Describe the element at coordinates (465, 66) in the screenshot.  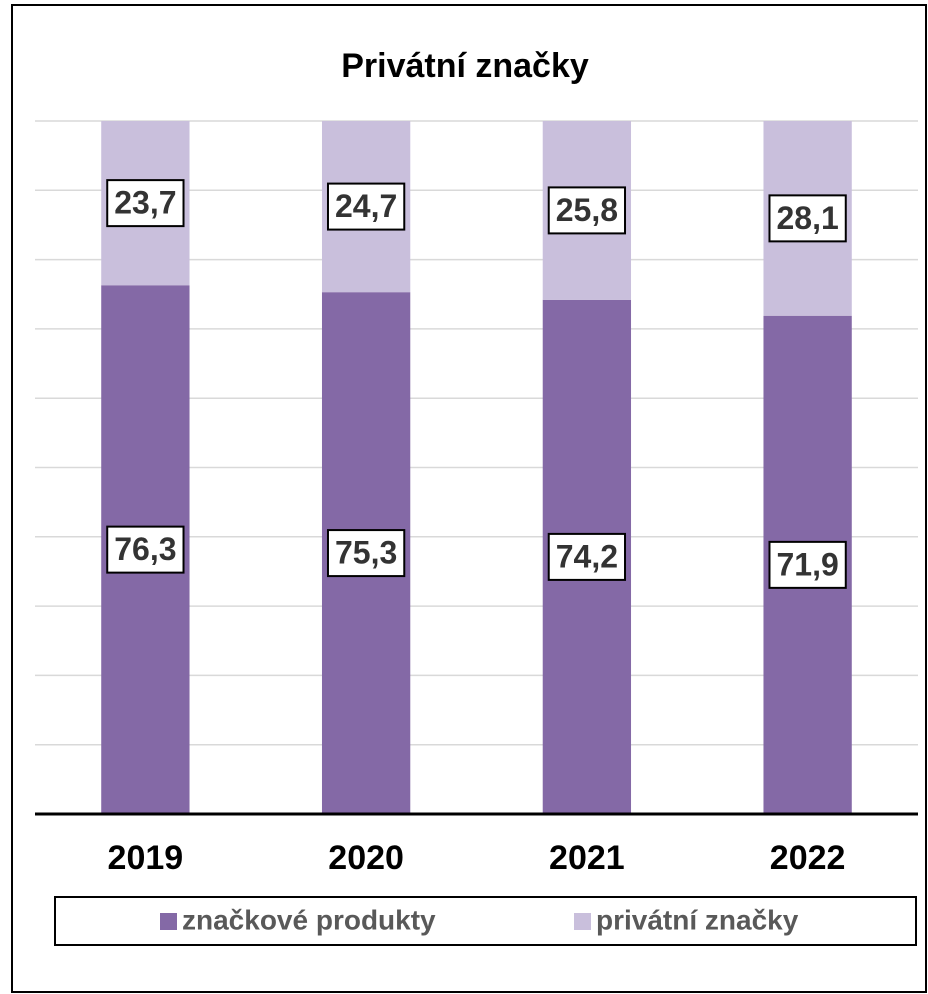
I see `chart-title: Privátní značky` at that location.